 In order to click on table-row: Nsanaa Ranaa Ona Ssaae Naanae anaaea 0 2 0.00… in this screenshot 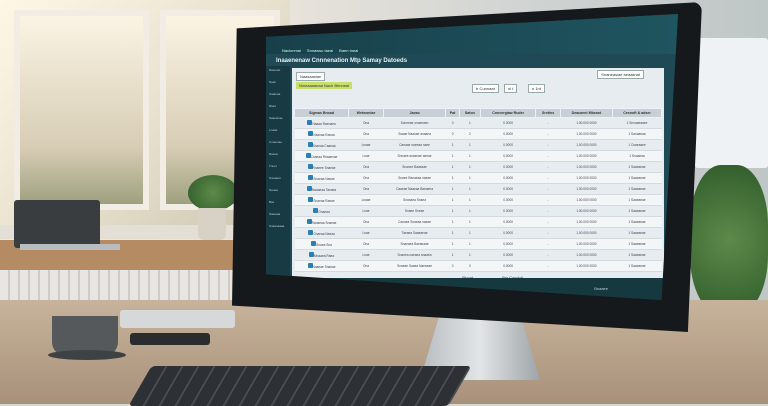, I will do `click(478, 134)`.